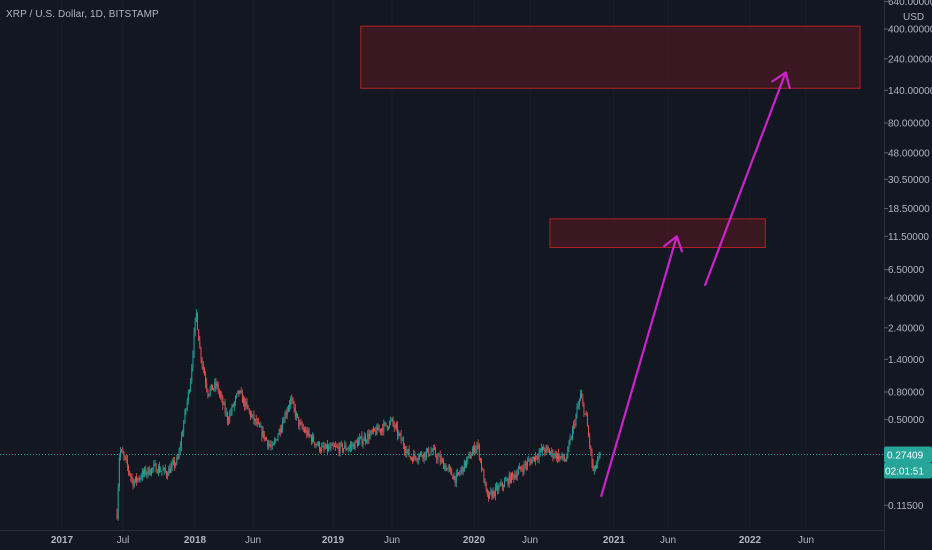  What do you see at coordinates (781, 80) in the screenshot?
I see `projection-arrow-head` at bounding box center [781, 80].